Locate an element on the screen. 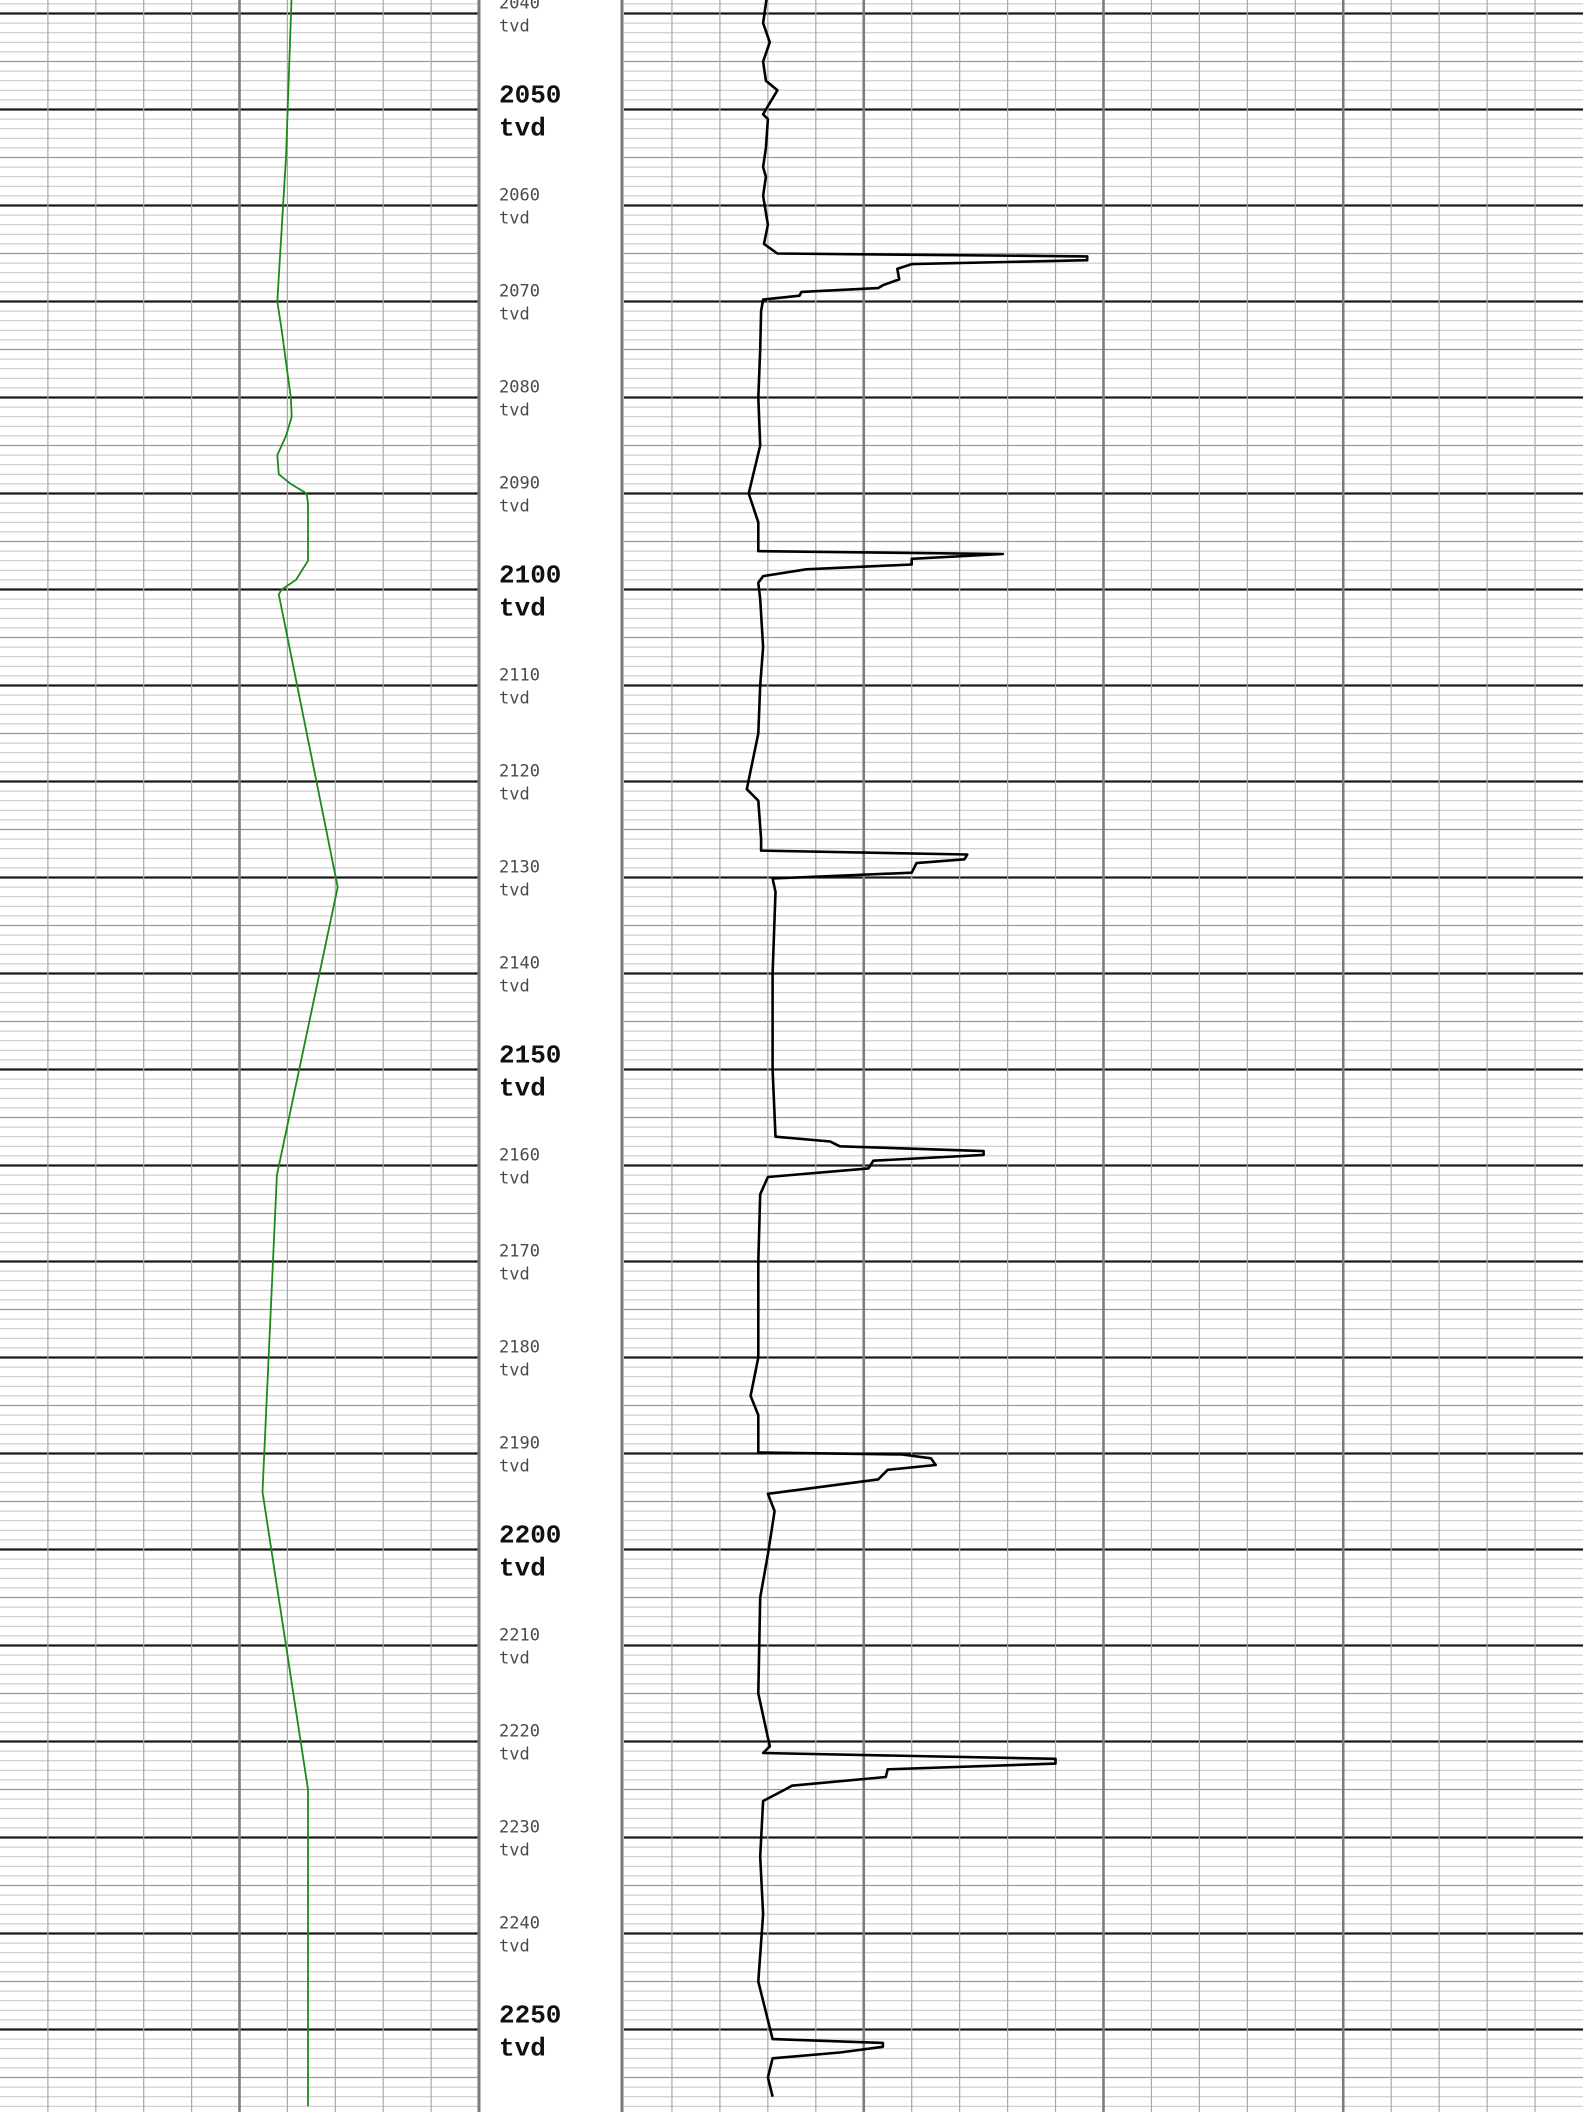  depth-label-value: 2080 is located at coordinates (519, 388).